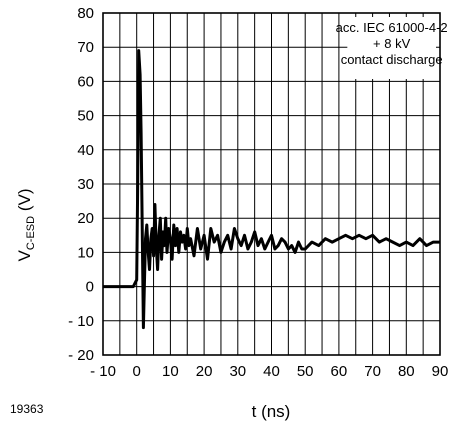  I want to click on y-tick-label: 20, so click(85, 218).